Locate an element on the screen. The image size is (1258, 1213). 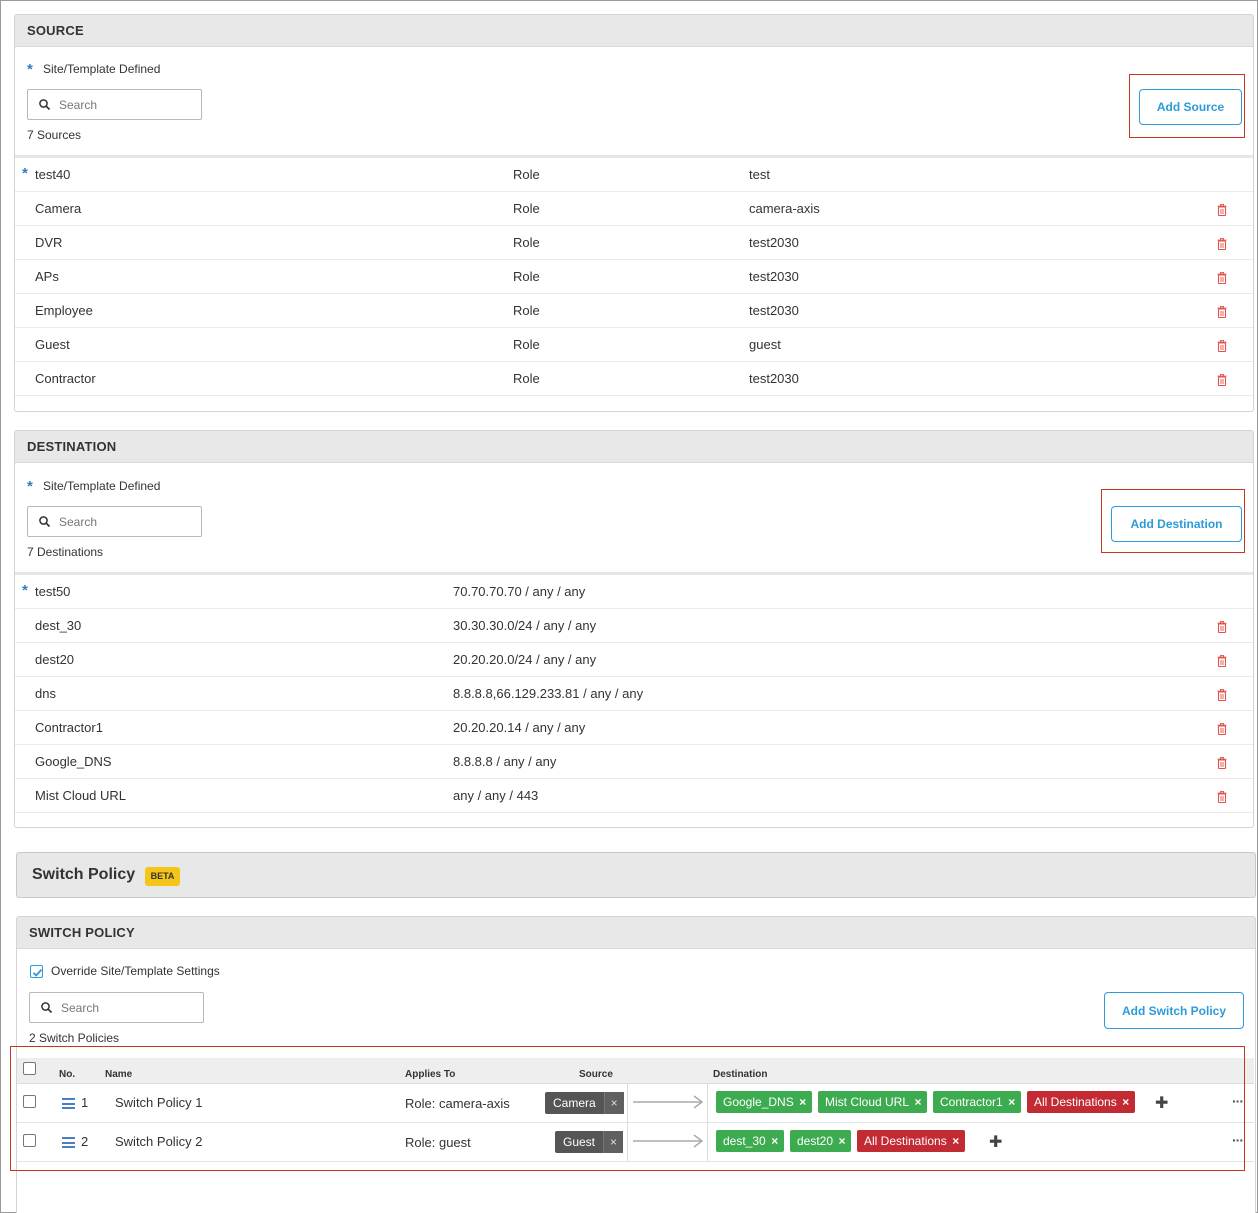
policy-applies-to: Role: guest is located at coordinates (438, 1142).